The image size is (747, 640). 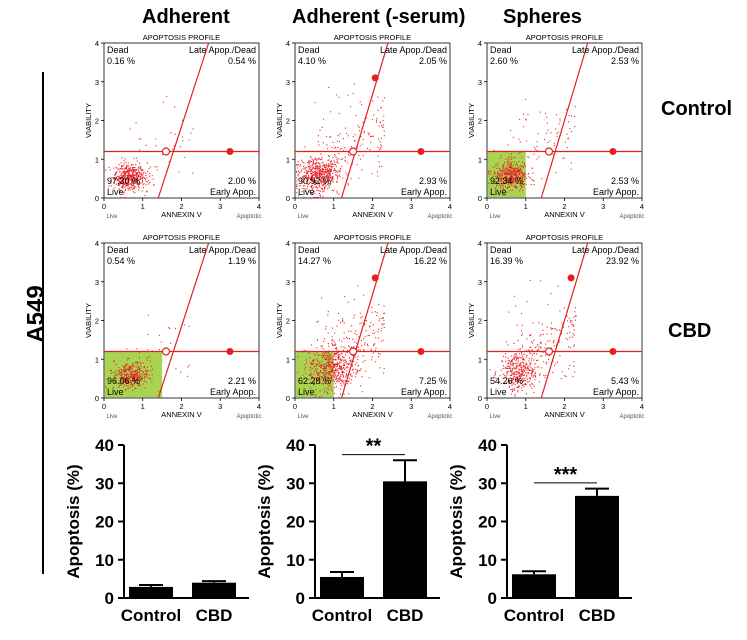 What do you see at coordinates (334, 206) in the screenshot?
I see `x-tick-label: 1` at bounding box center [334, 206].